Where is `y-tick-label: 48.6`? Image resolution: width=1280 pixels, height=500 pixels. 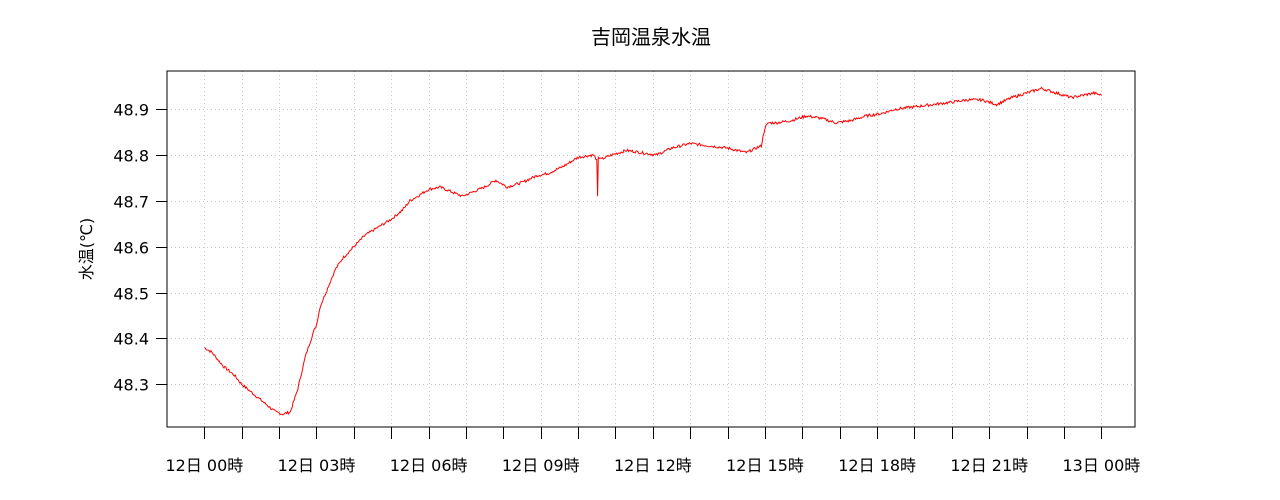 y-tick-label: 48.6 is located at coordinates (131, 248).